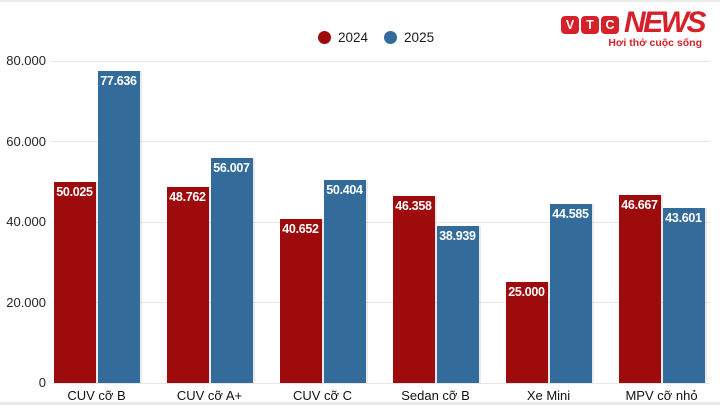 Image resolution: width=720 pixels, height=405 pixels. I want to click on logo-news-text: NEWS, so click(665, 22).